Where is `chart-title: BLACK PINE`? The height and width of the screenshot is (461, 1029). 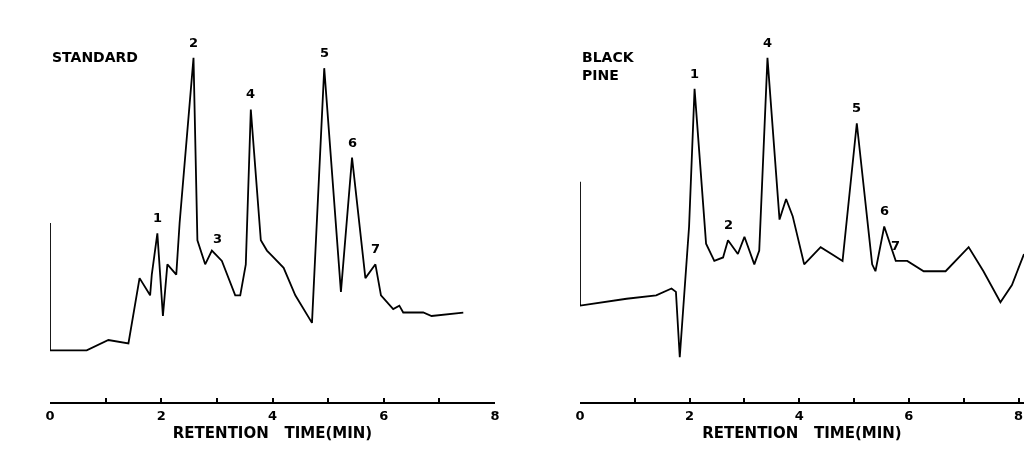 chart-title: BLACK PINE is located at coordinates (608, 66).